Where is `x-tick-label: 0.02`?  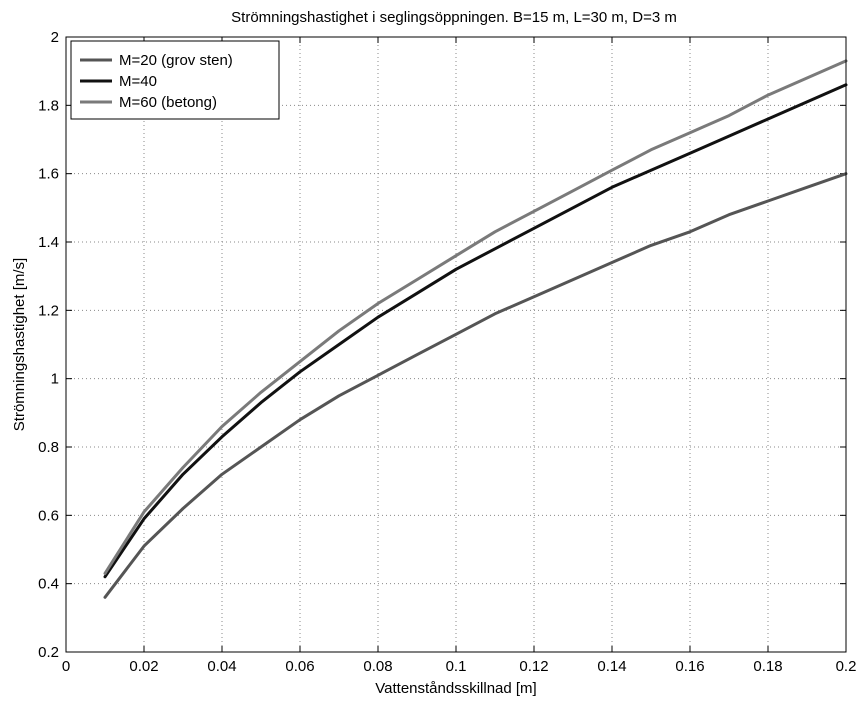
x-tick-label: 0.02 is located at coordinates (143, 666).